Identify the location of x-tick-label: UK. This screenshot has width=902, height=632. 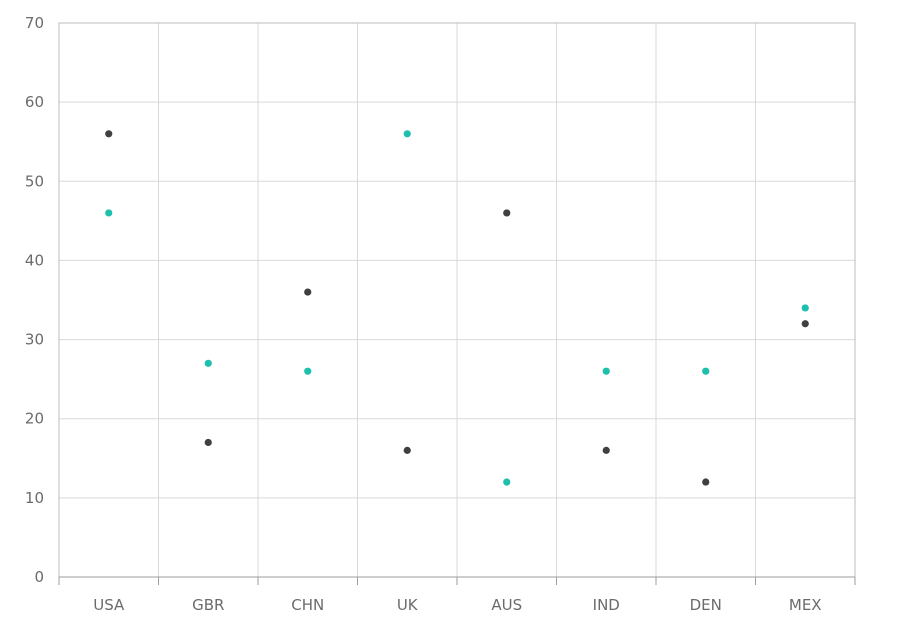
(408, 605).